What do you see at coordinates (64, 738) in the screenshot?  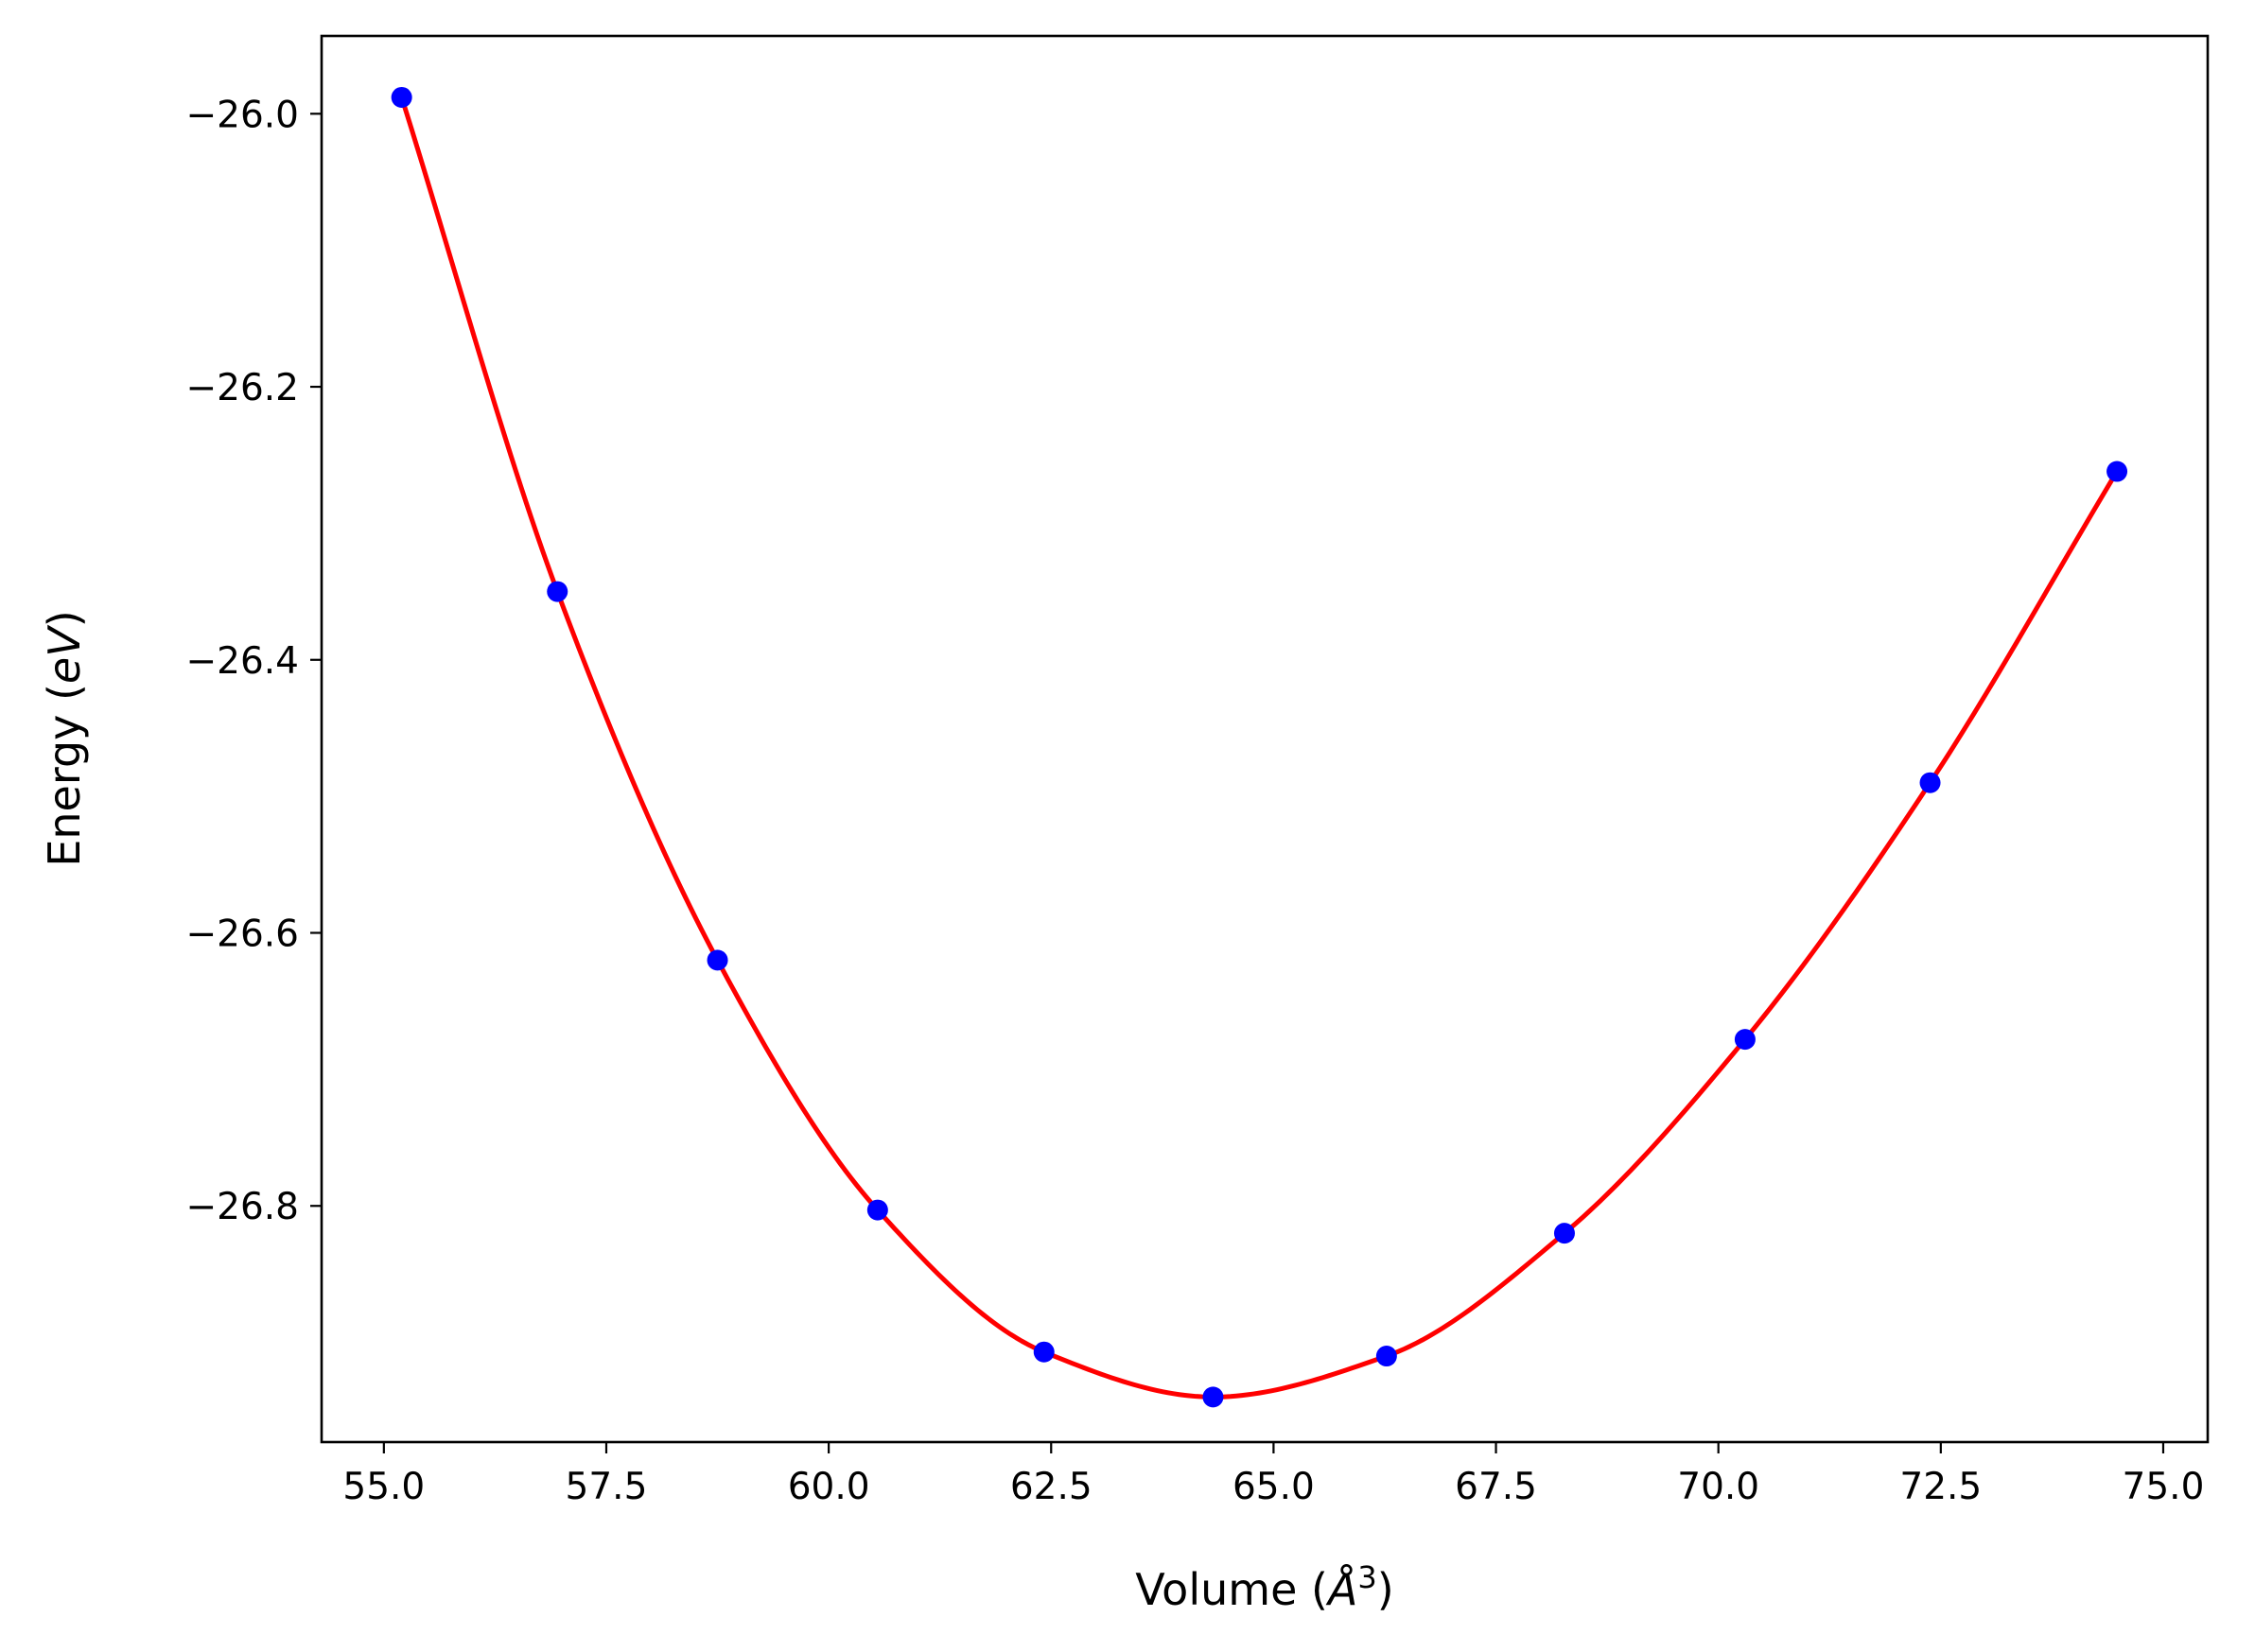 I see `y-axis-label: Energy (eV)` at bounding box center [64, 738].